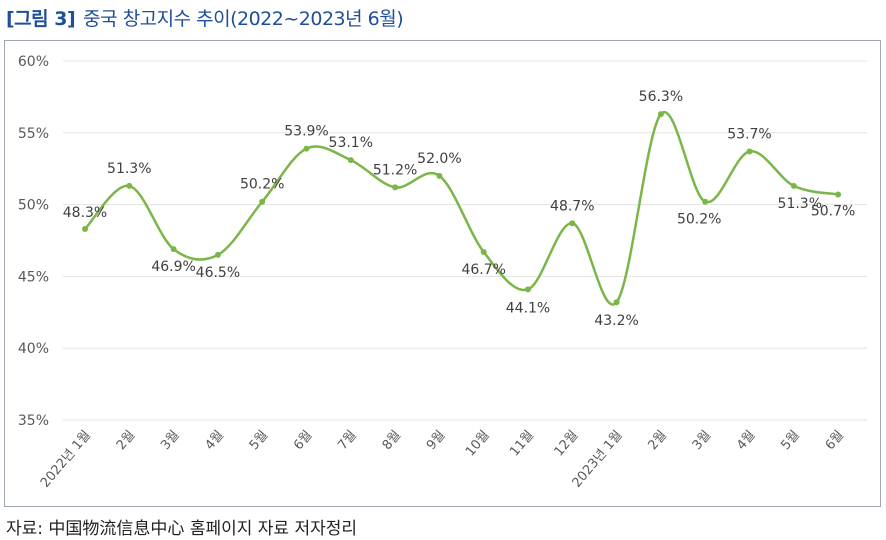  What do you see at coordinates (306, 132) in the screenshot?
I see `data-label: 53.9%` at bounding box center [306, 132].